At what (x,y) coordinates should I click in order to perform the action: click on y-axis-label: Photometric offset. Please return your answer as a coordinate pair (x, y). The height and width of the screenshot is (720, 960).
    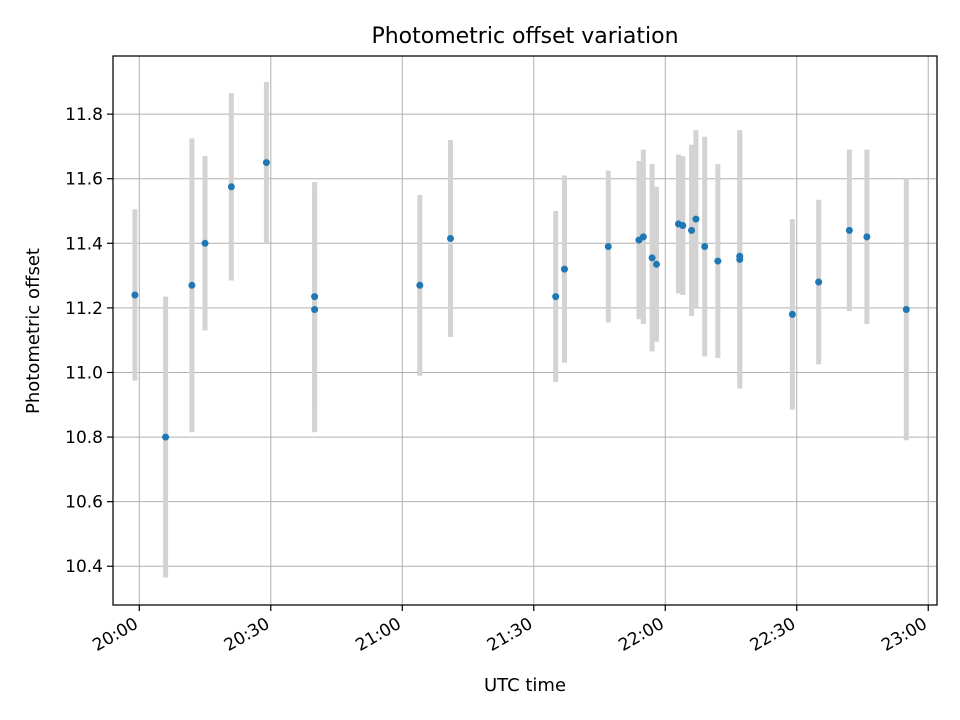
    Looking at the image, I should click on (33, 331).